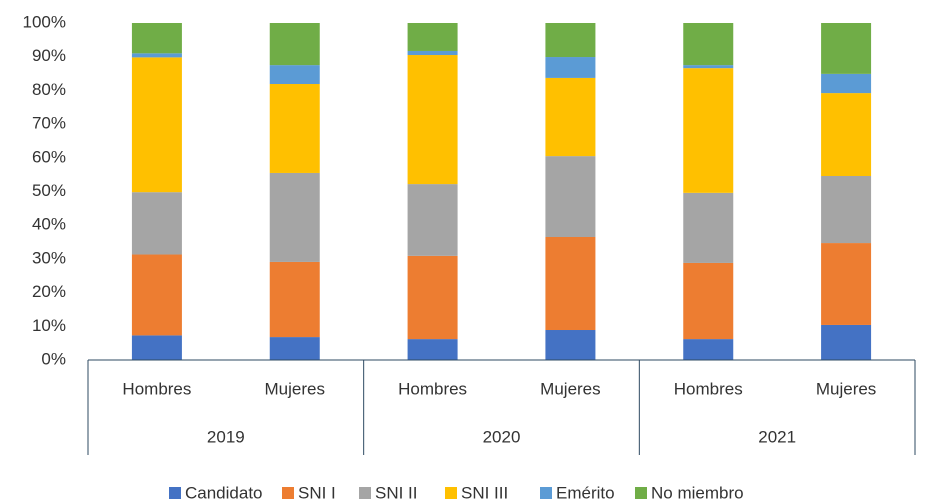 This screenshot has width=926, height=504. What do you see at coordinates (49, 123) in the screenshot?
I see `y-tick-label: 70%` at bounding box center [49, 123].